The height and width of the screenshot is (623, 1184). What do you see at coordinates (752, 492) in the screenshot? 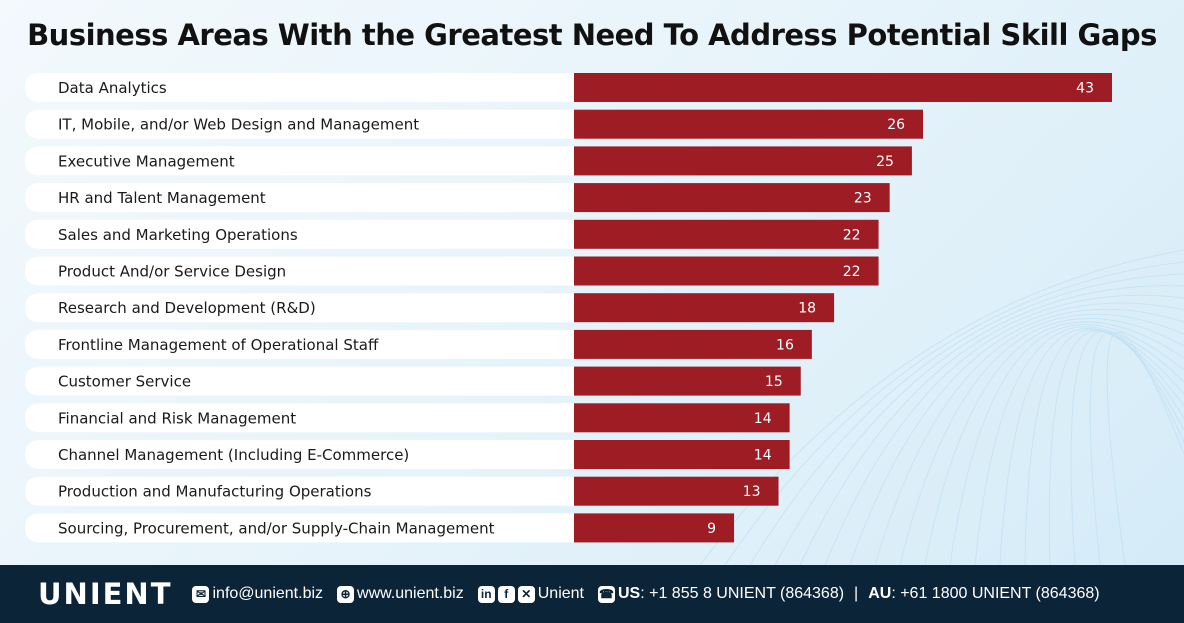
I see `value-label: 13` at bounding box center [752, 492].